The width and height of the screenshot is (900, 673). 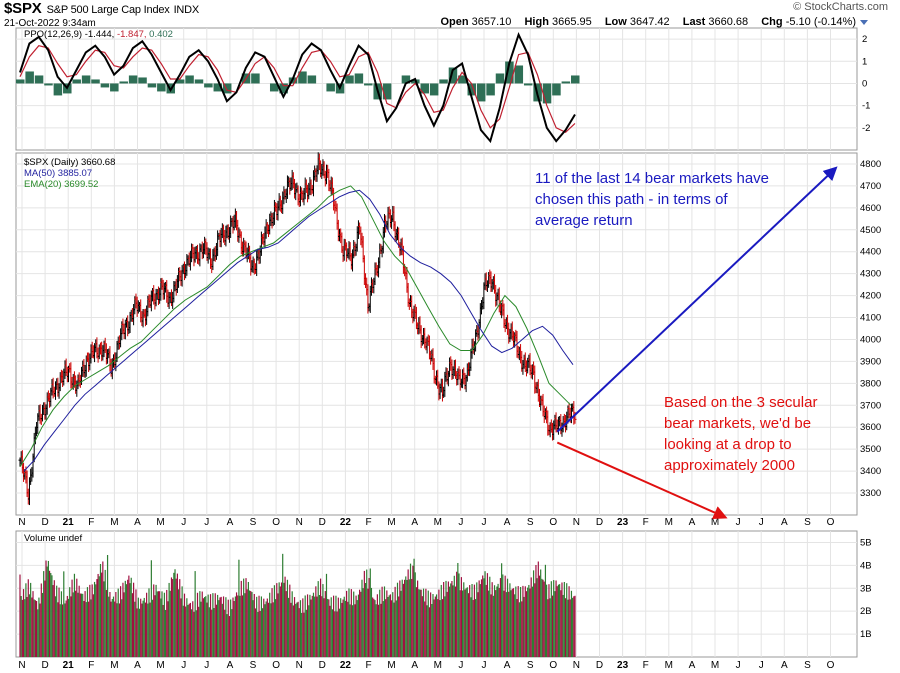 I want to click on price-tick-label: 3800, so click(x=870, y=383).